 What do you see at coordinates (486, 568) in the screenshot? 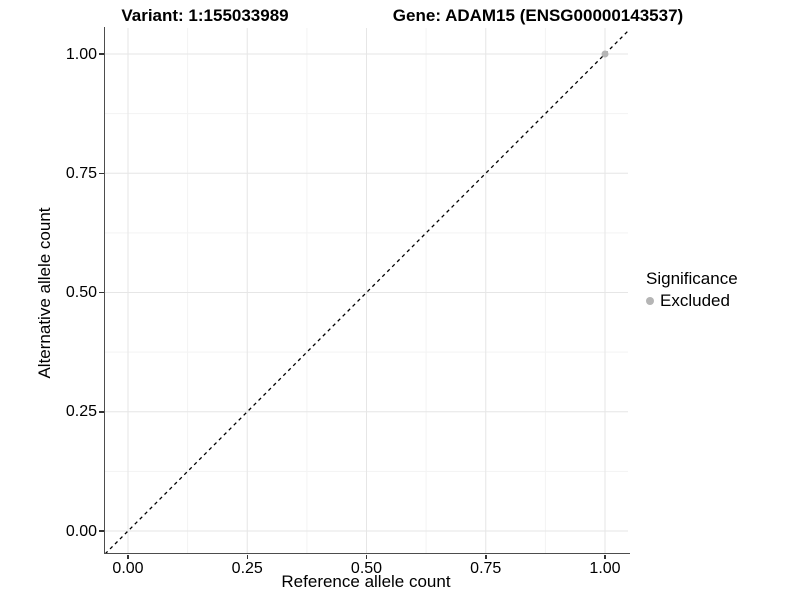
I see `x-tick-label: 0.75` at bounding box center [486, 568].